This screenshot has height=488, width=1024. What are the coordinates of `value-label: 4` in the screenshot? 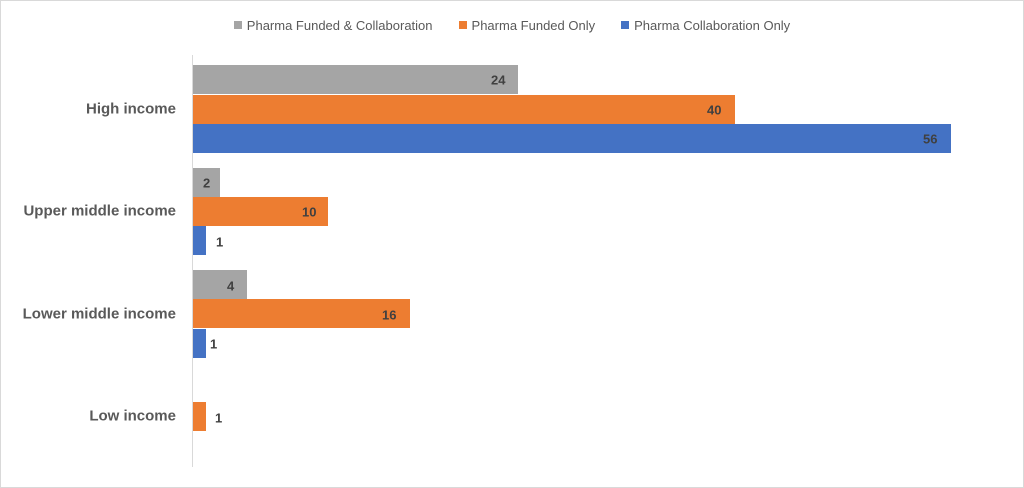 It's located at (231, 286).